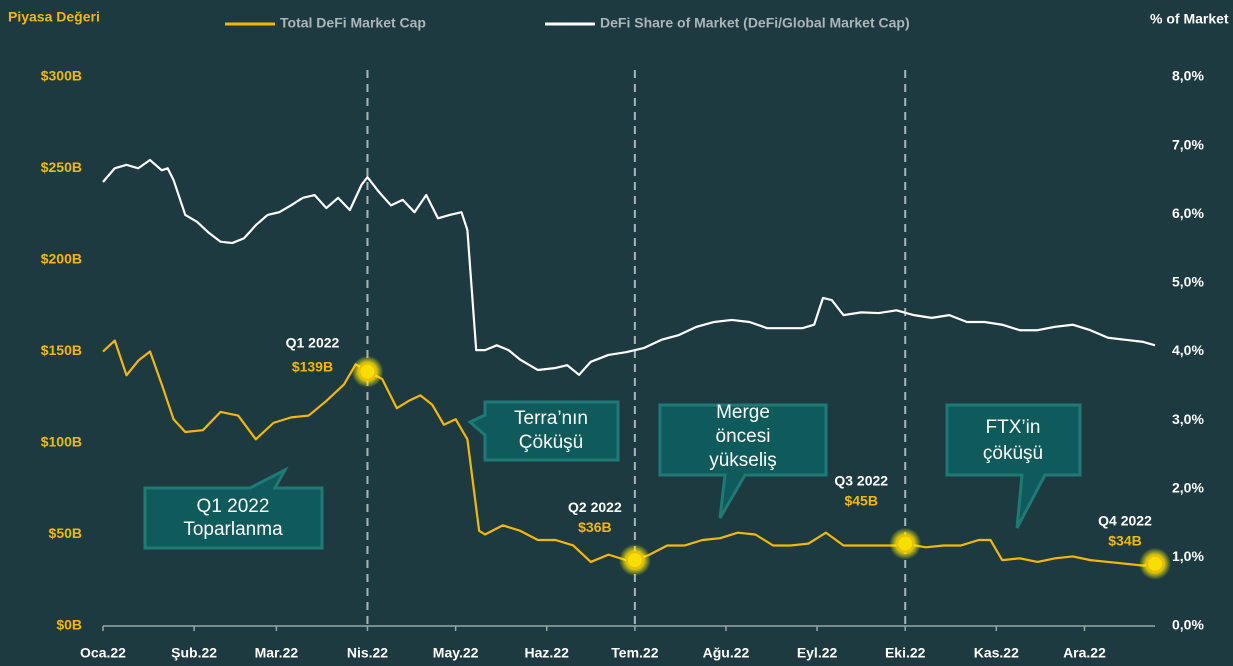 This screenshot has height=666, width=1233. I want to click on marker-value-label: $139B, so click(312, 366).